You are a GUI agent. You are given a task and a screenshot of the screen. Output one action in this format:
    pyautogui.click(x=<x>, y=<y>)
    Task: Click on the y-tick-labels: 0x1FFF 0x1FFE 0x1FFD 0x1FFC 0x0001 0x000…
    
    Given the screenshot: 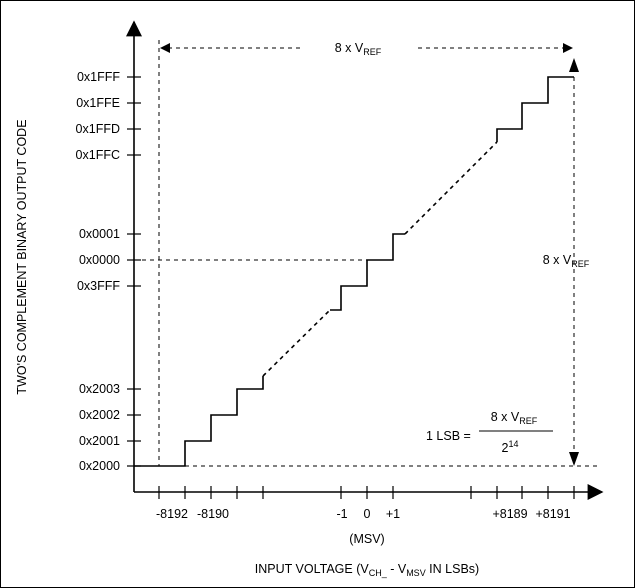 What is the action you would take?
    pyautogui.click(x=98, y=271)
    